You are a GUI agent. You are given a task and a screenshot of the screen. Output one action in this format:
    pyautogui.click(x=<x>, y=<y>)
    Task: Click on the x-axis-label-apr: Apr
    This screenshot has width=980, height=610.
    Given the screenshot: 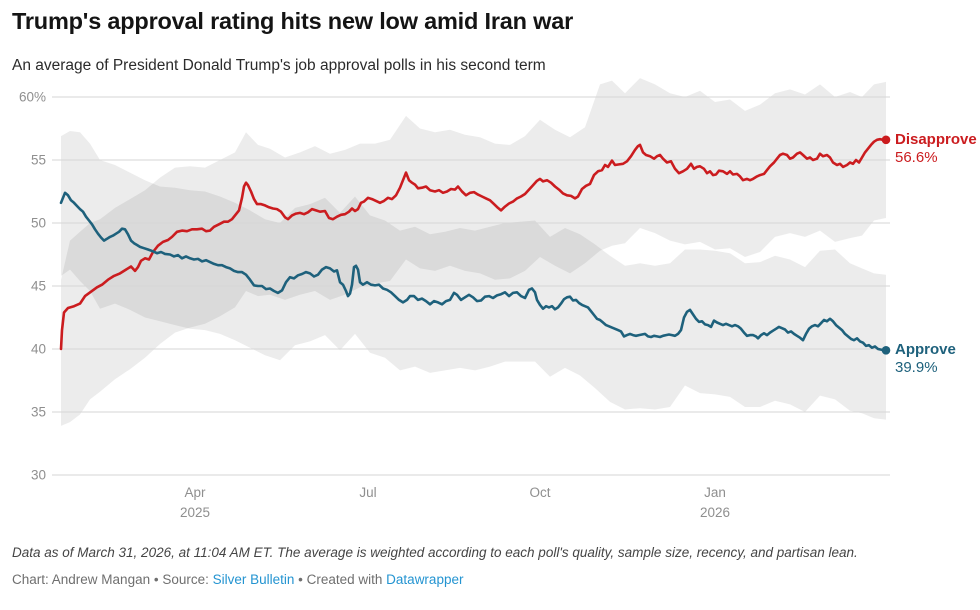 What is the action you would take?
    pyautogui.click(x=195, y=492)
    